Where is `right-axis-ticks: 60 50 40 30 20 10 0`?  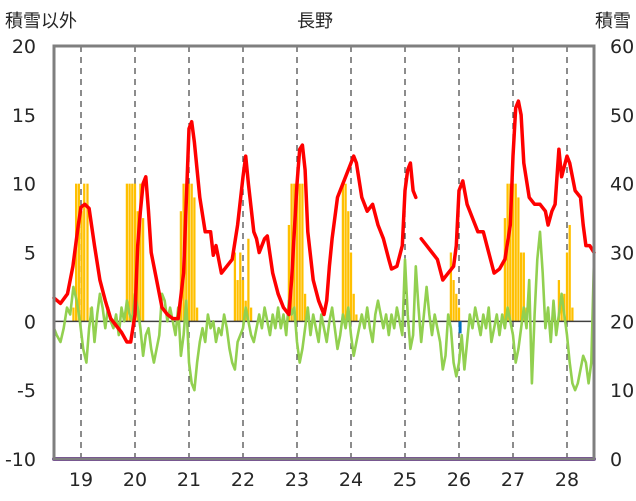 right-axis-ticks: 60 50 40 30 20 10 0 is located at coordinates (622, 253).